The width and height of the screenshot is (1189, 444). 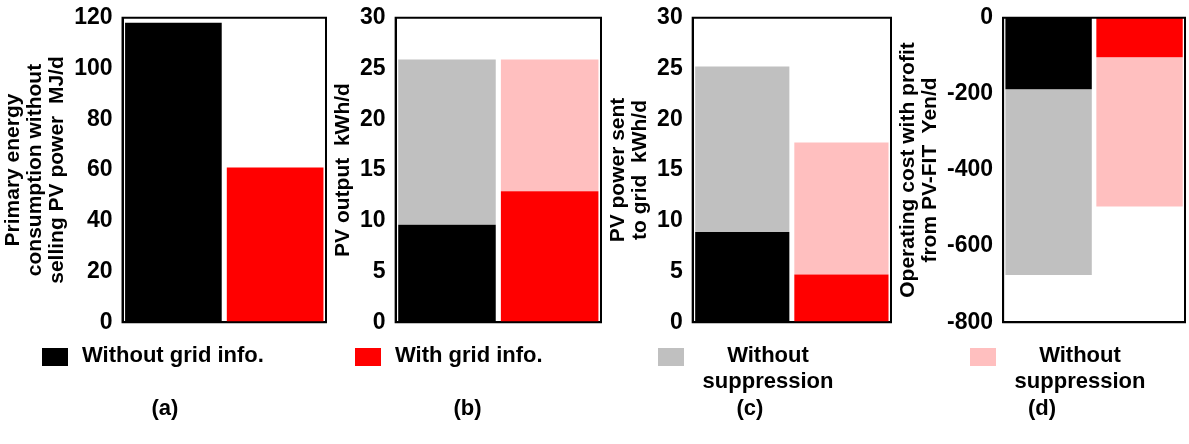 I want to click on y-tick-label: 60, so click(x=99, y=168).